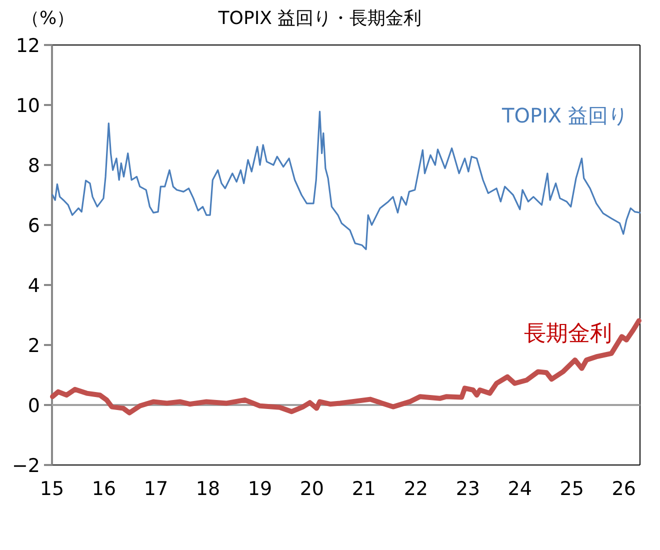 The height and width of the screenshot is (550, 660). Describe the element at coordinates (468, 489) in the screenshot. I see `x-tick-label: 23` at that location.